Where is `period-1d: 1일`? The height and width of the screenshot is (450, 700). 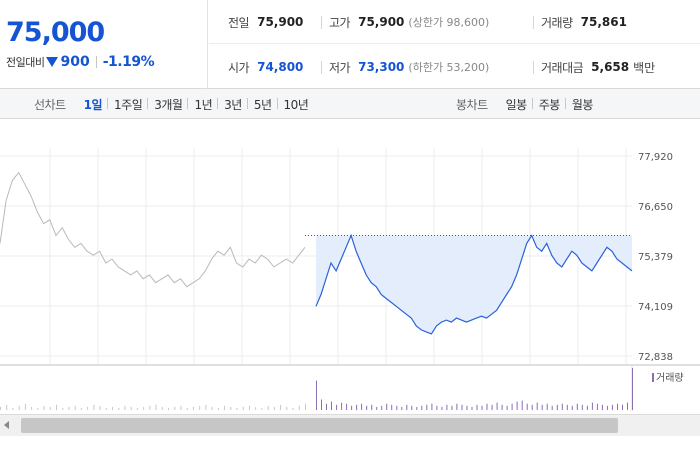 period-1d: 1일 is located at coordinates (93, 104).